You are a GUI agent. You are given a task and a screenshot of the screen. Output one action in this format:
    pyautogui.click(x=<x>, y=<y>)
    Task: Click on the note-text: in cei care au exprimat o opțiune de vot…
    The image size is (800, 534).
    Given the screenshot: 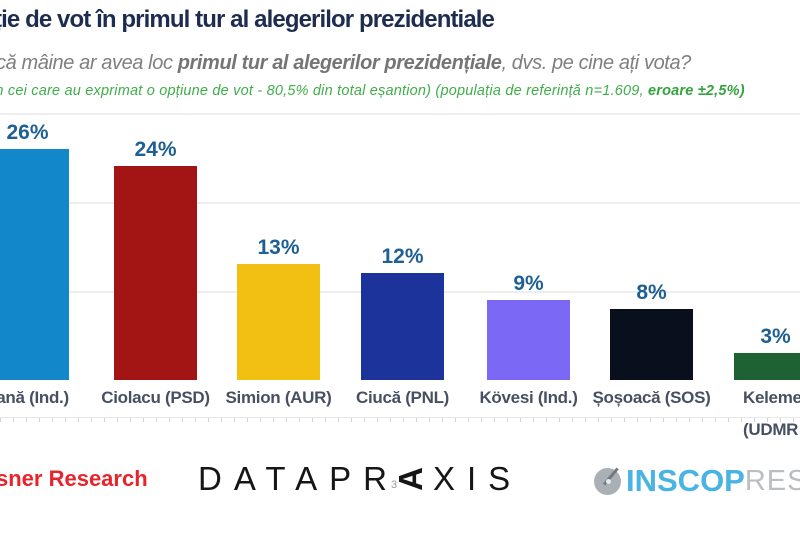 What is the action you would take?
    pyautogui.click(x=324, y=91)
    